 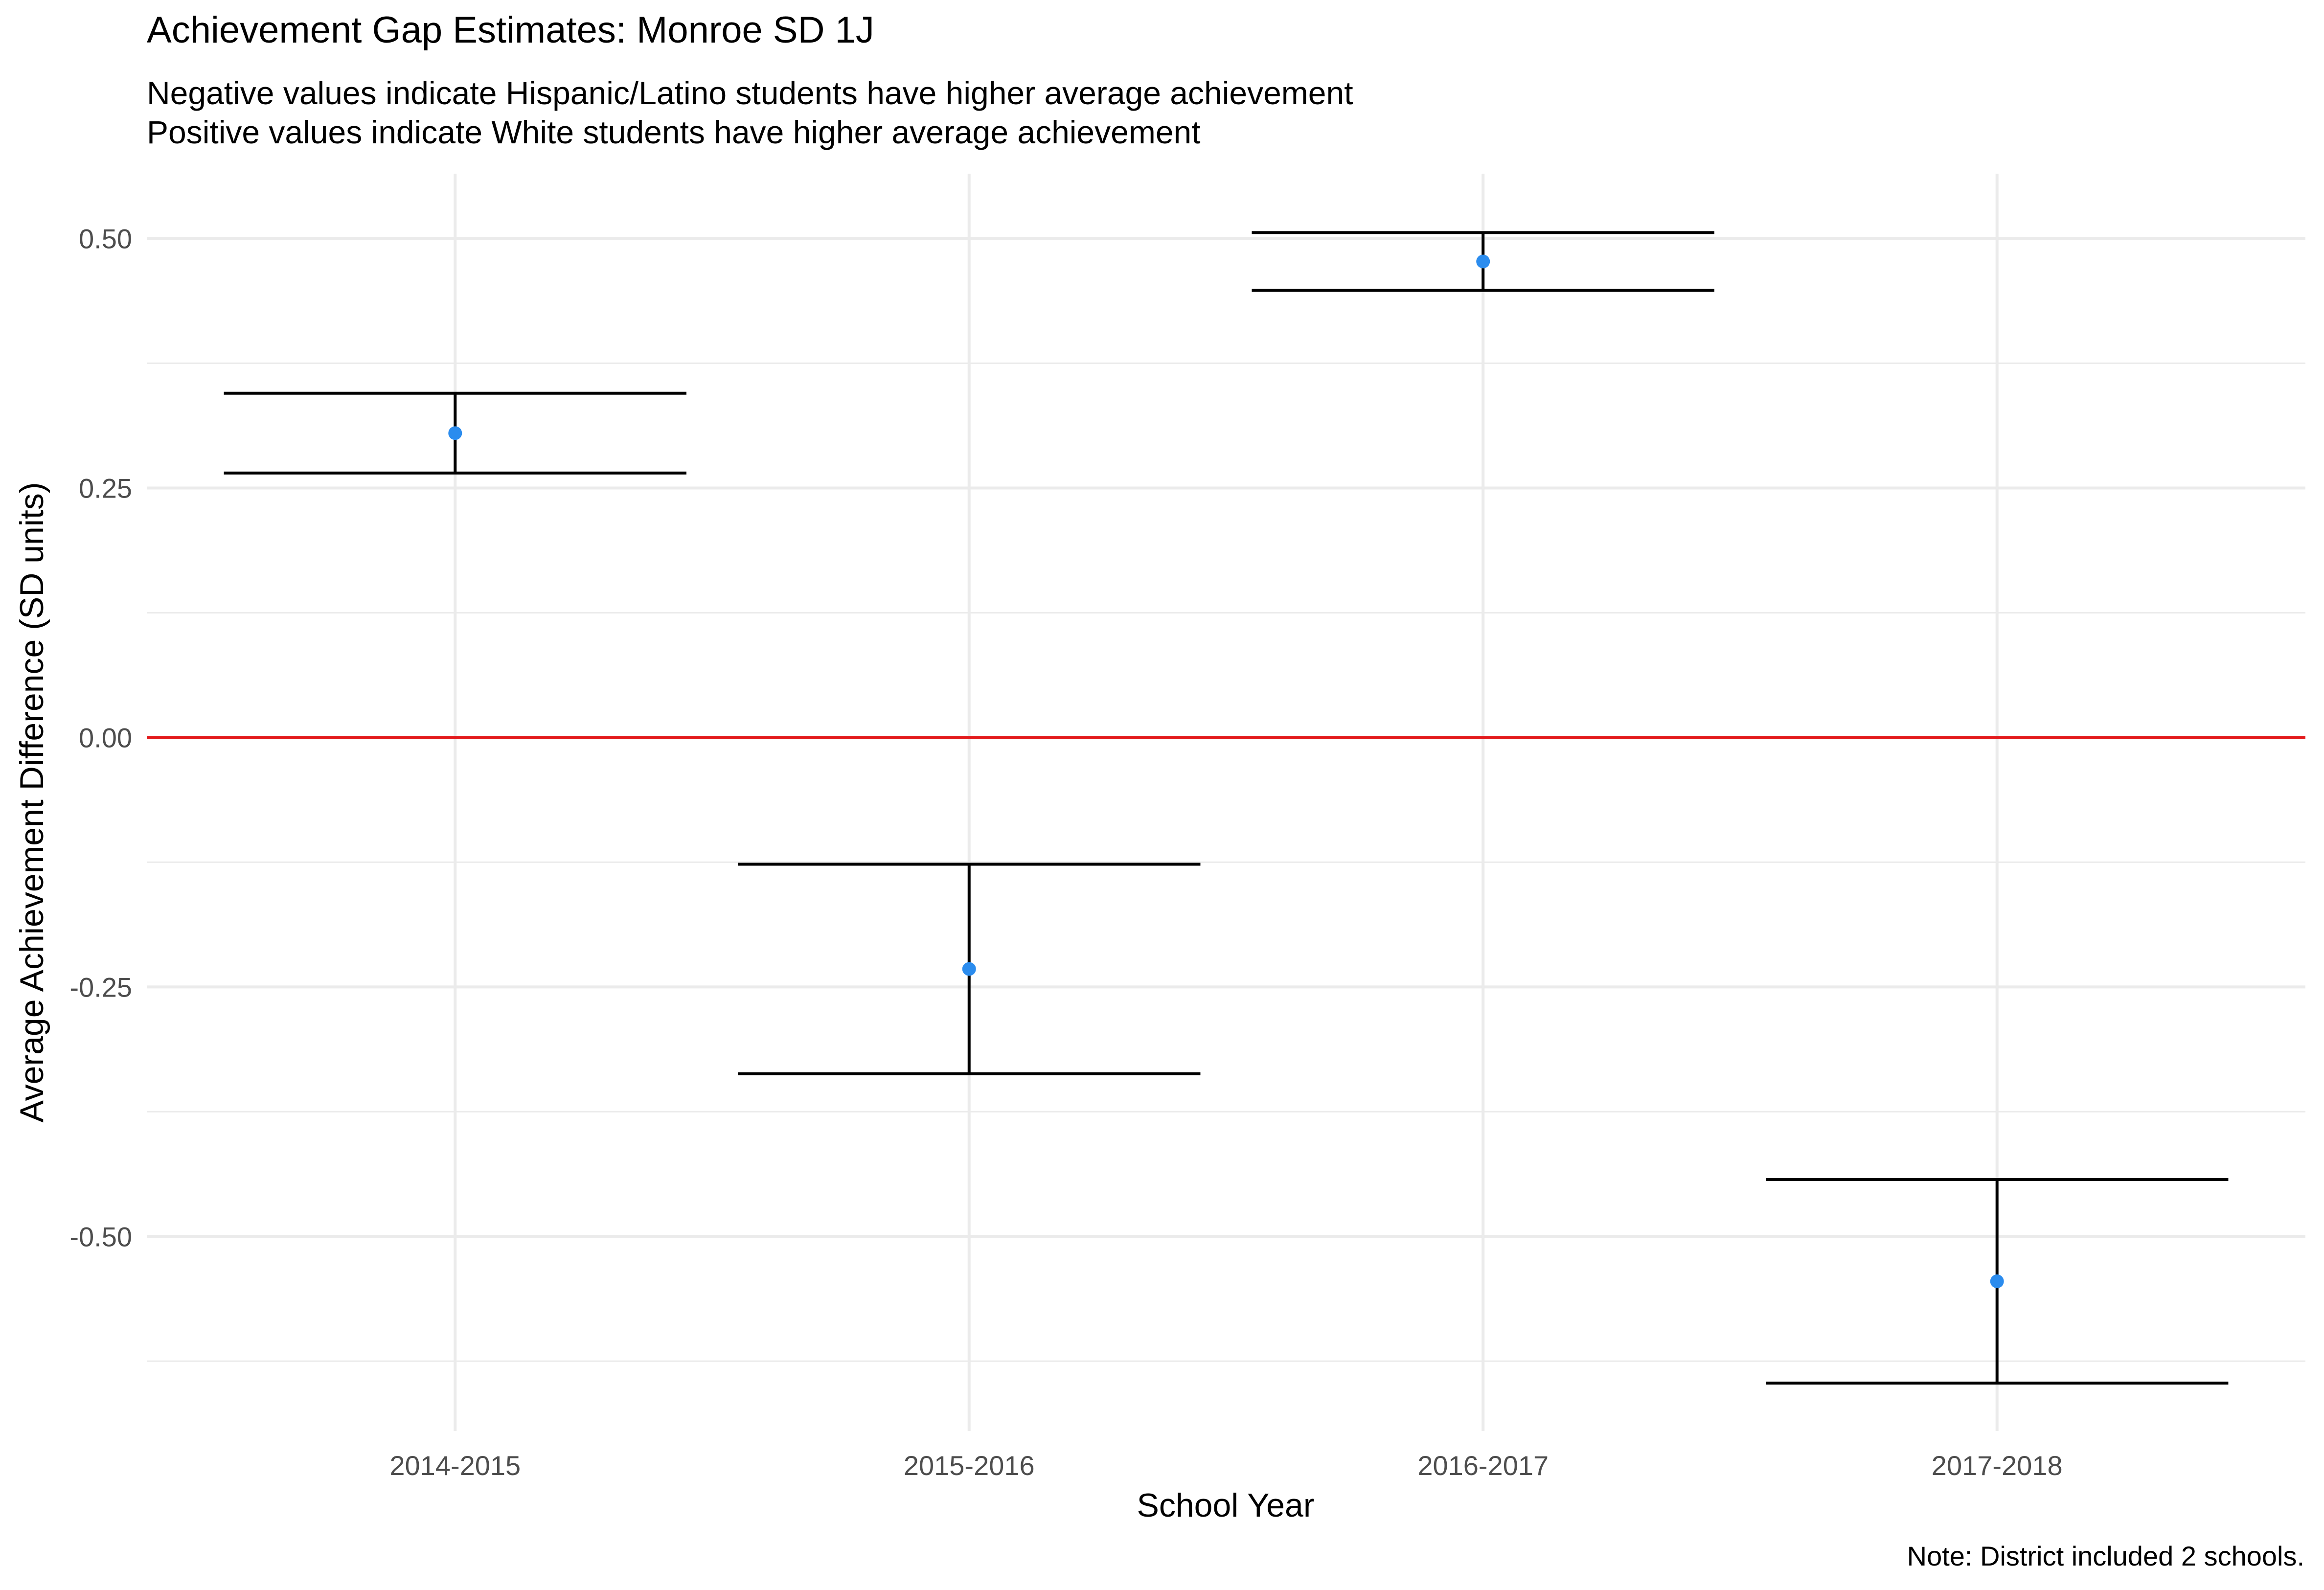 I want to click on y-tick-label: 0.50, so click(x=106, y=239).